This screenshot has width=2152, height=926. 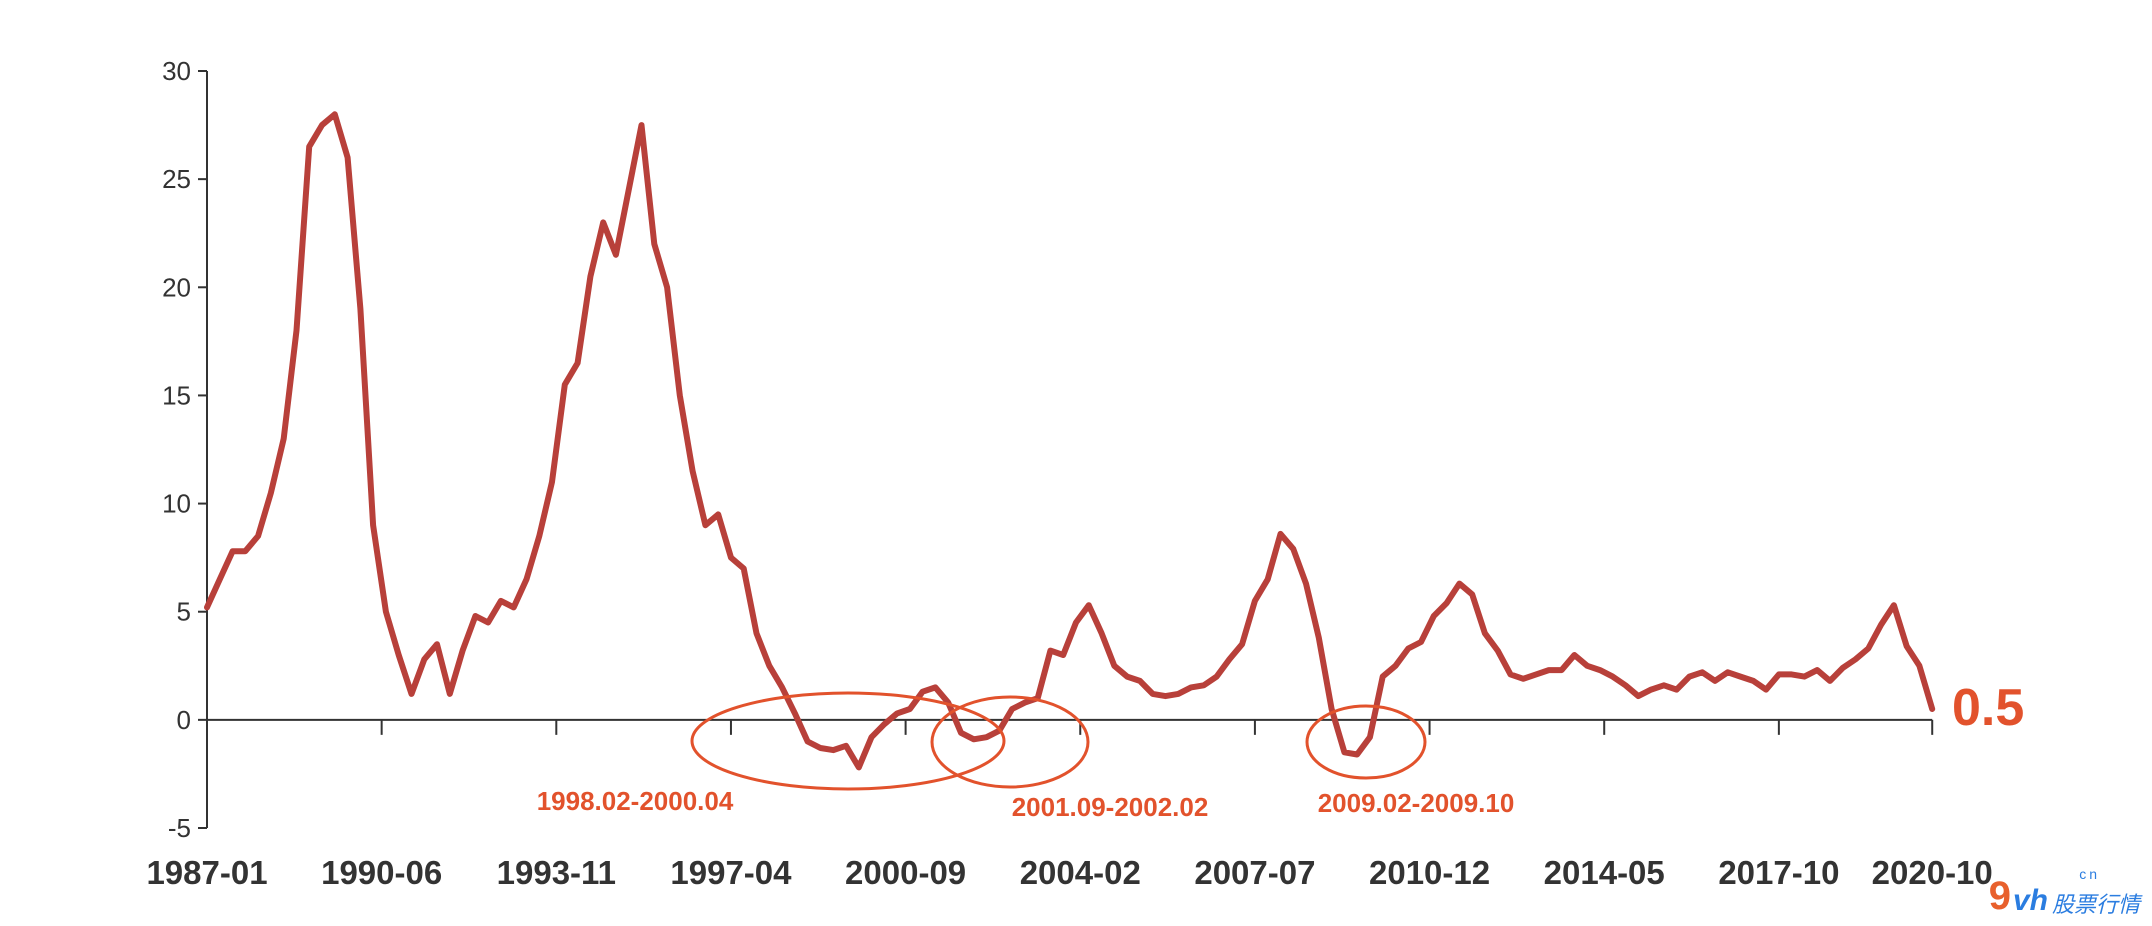 What do you see at coordinates (1932, 872) in the screenshot?
I see `x-tick-label: 2020-10` at bounding box center [1932, 872].